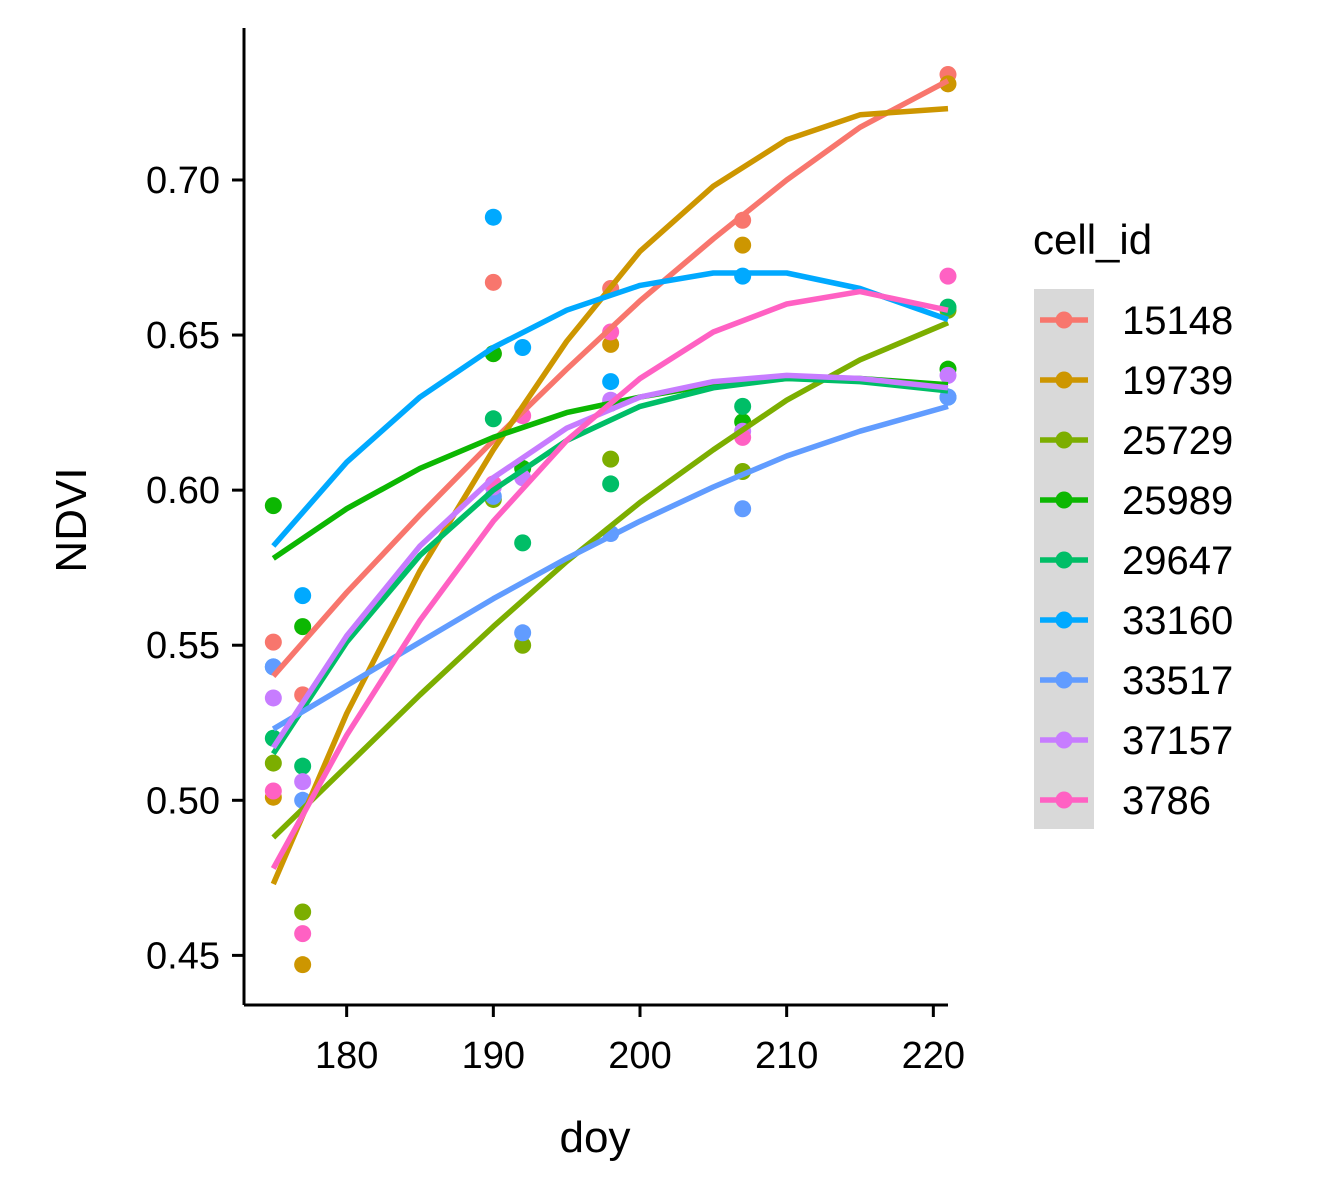  I want to click on legend-item-33517: 33517, so click(1136, 681).